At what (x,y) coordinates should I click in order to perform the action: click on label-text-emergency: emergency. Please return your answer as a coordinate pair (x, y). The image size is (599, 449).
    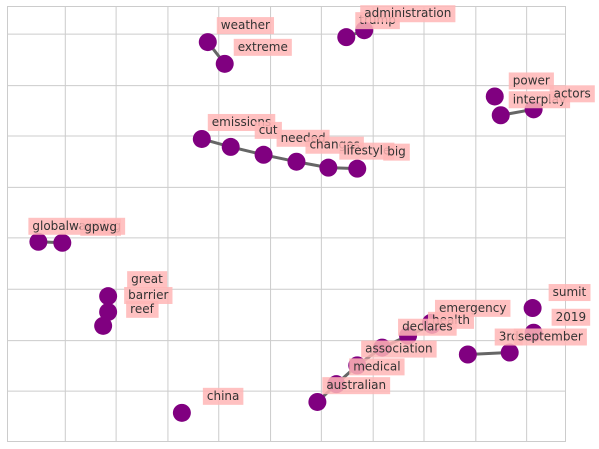
    Looking at the image, I should click on (472, 308).